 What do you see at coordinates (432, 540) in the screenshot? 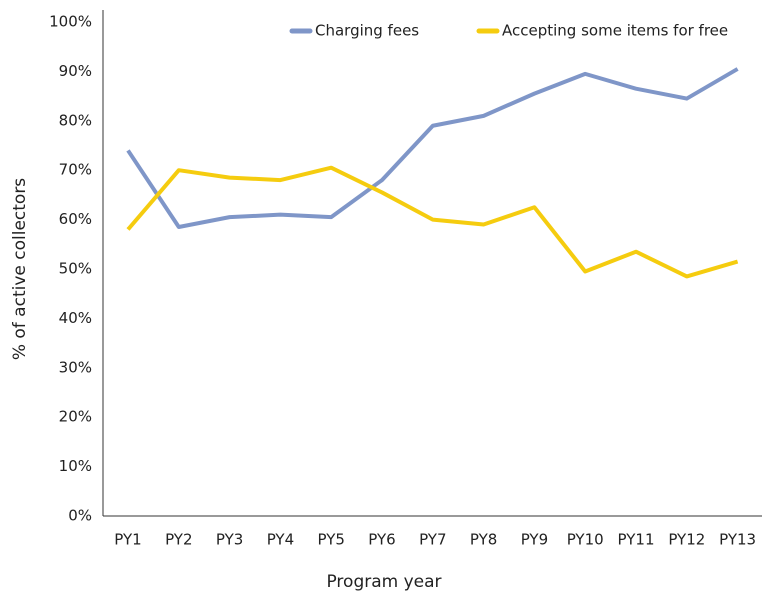
I see `x-tick-label: PY7` at bounding box center [432, 540].